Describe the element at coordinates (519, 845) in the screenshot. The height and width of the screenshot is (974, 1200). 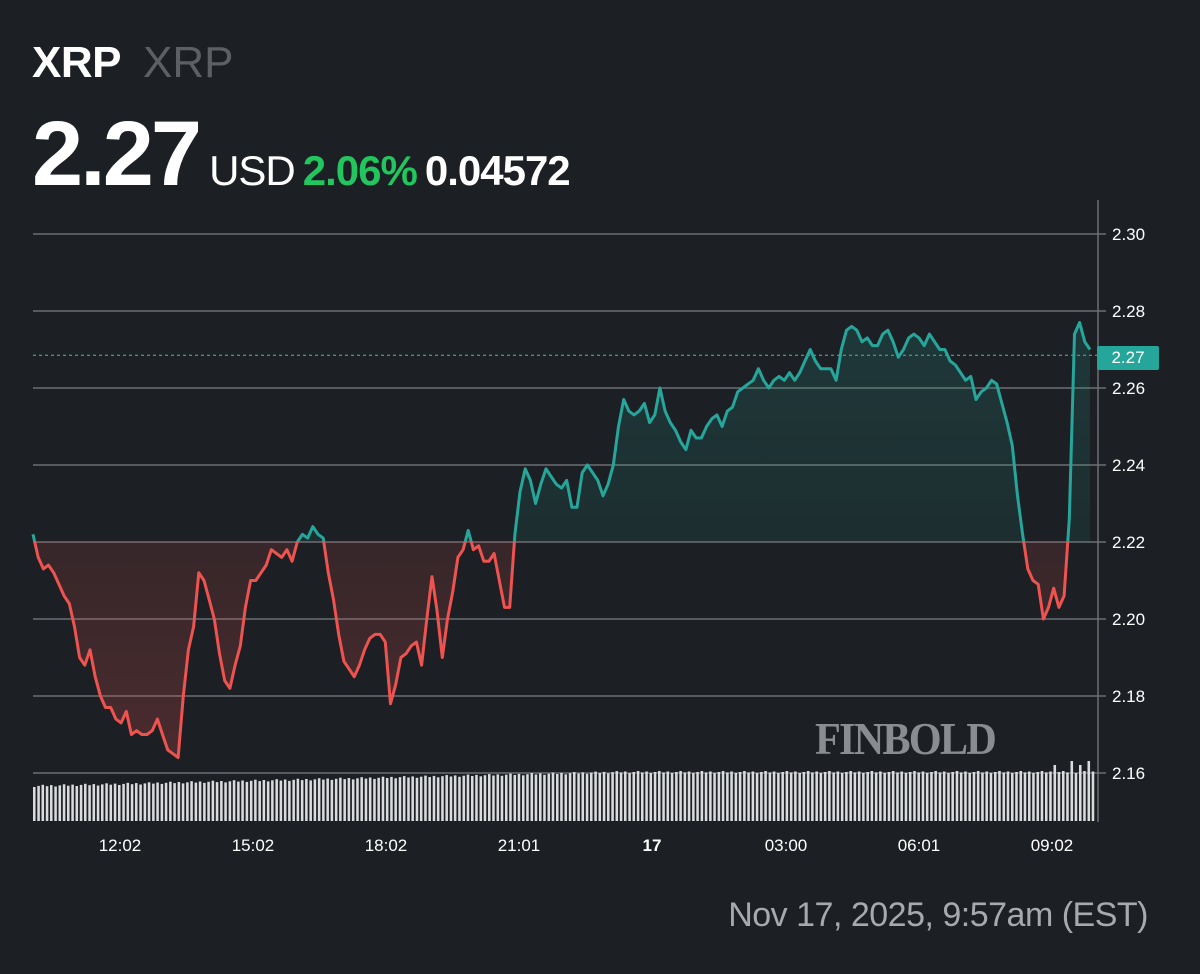
I see `x-tick-label: 21:01` at that location.